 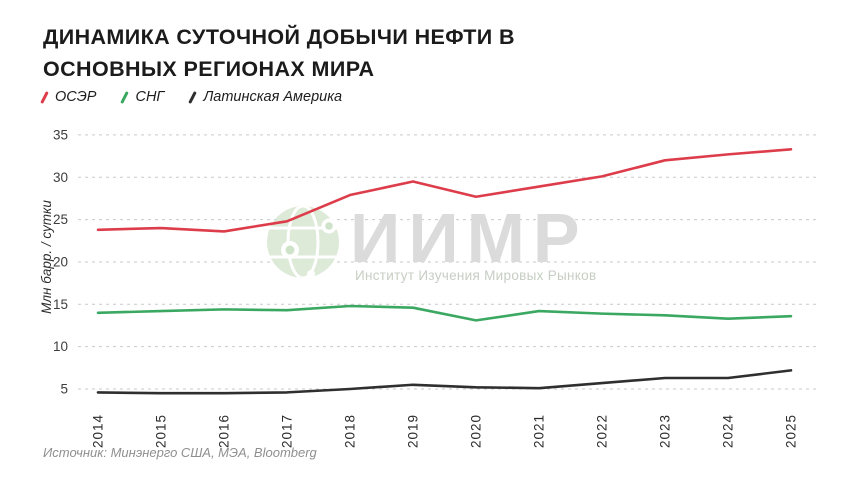 I want to click on globe-icon, so click(x=303, y=242).